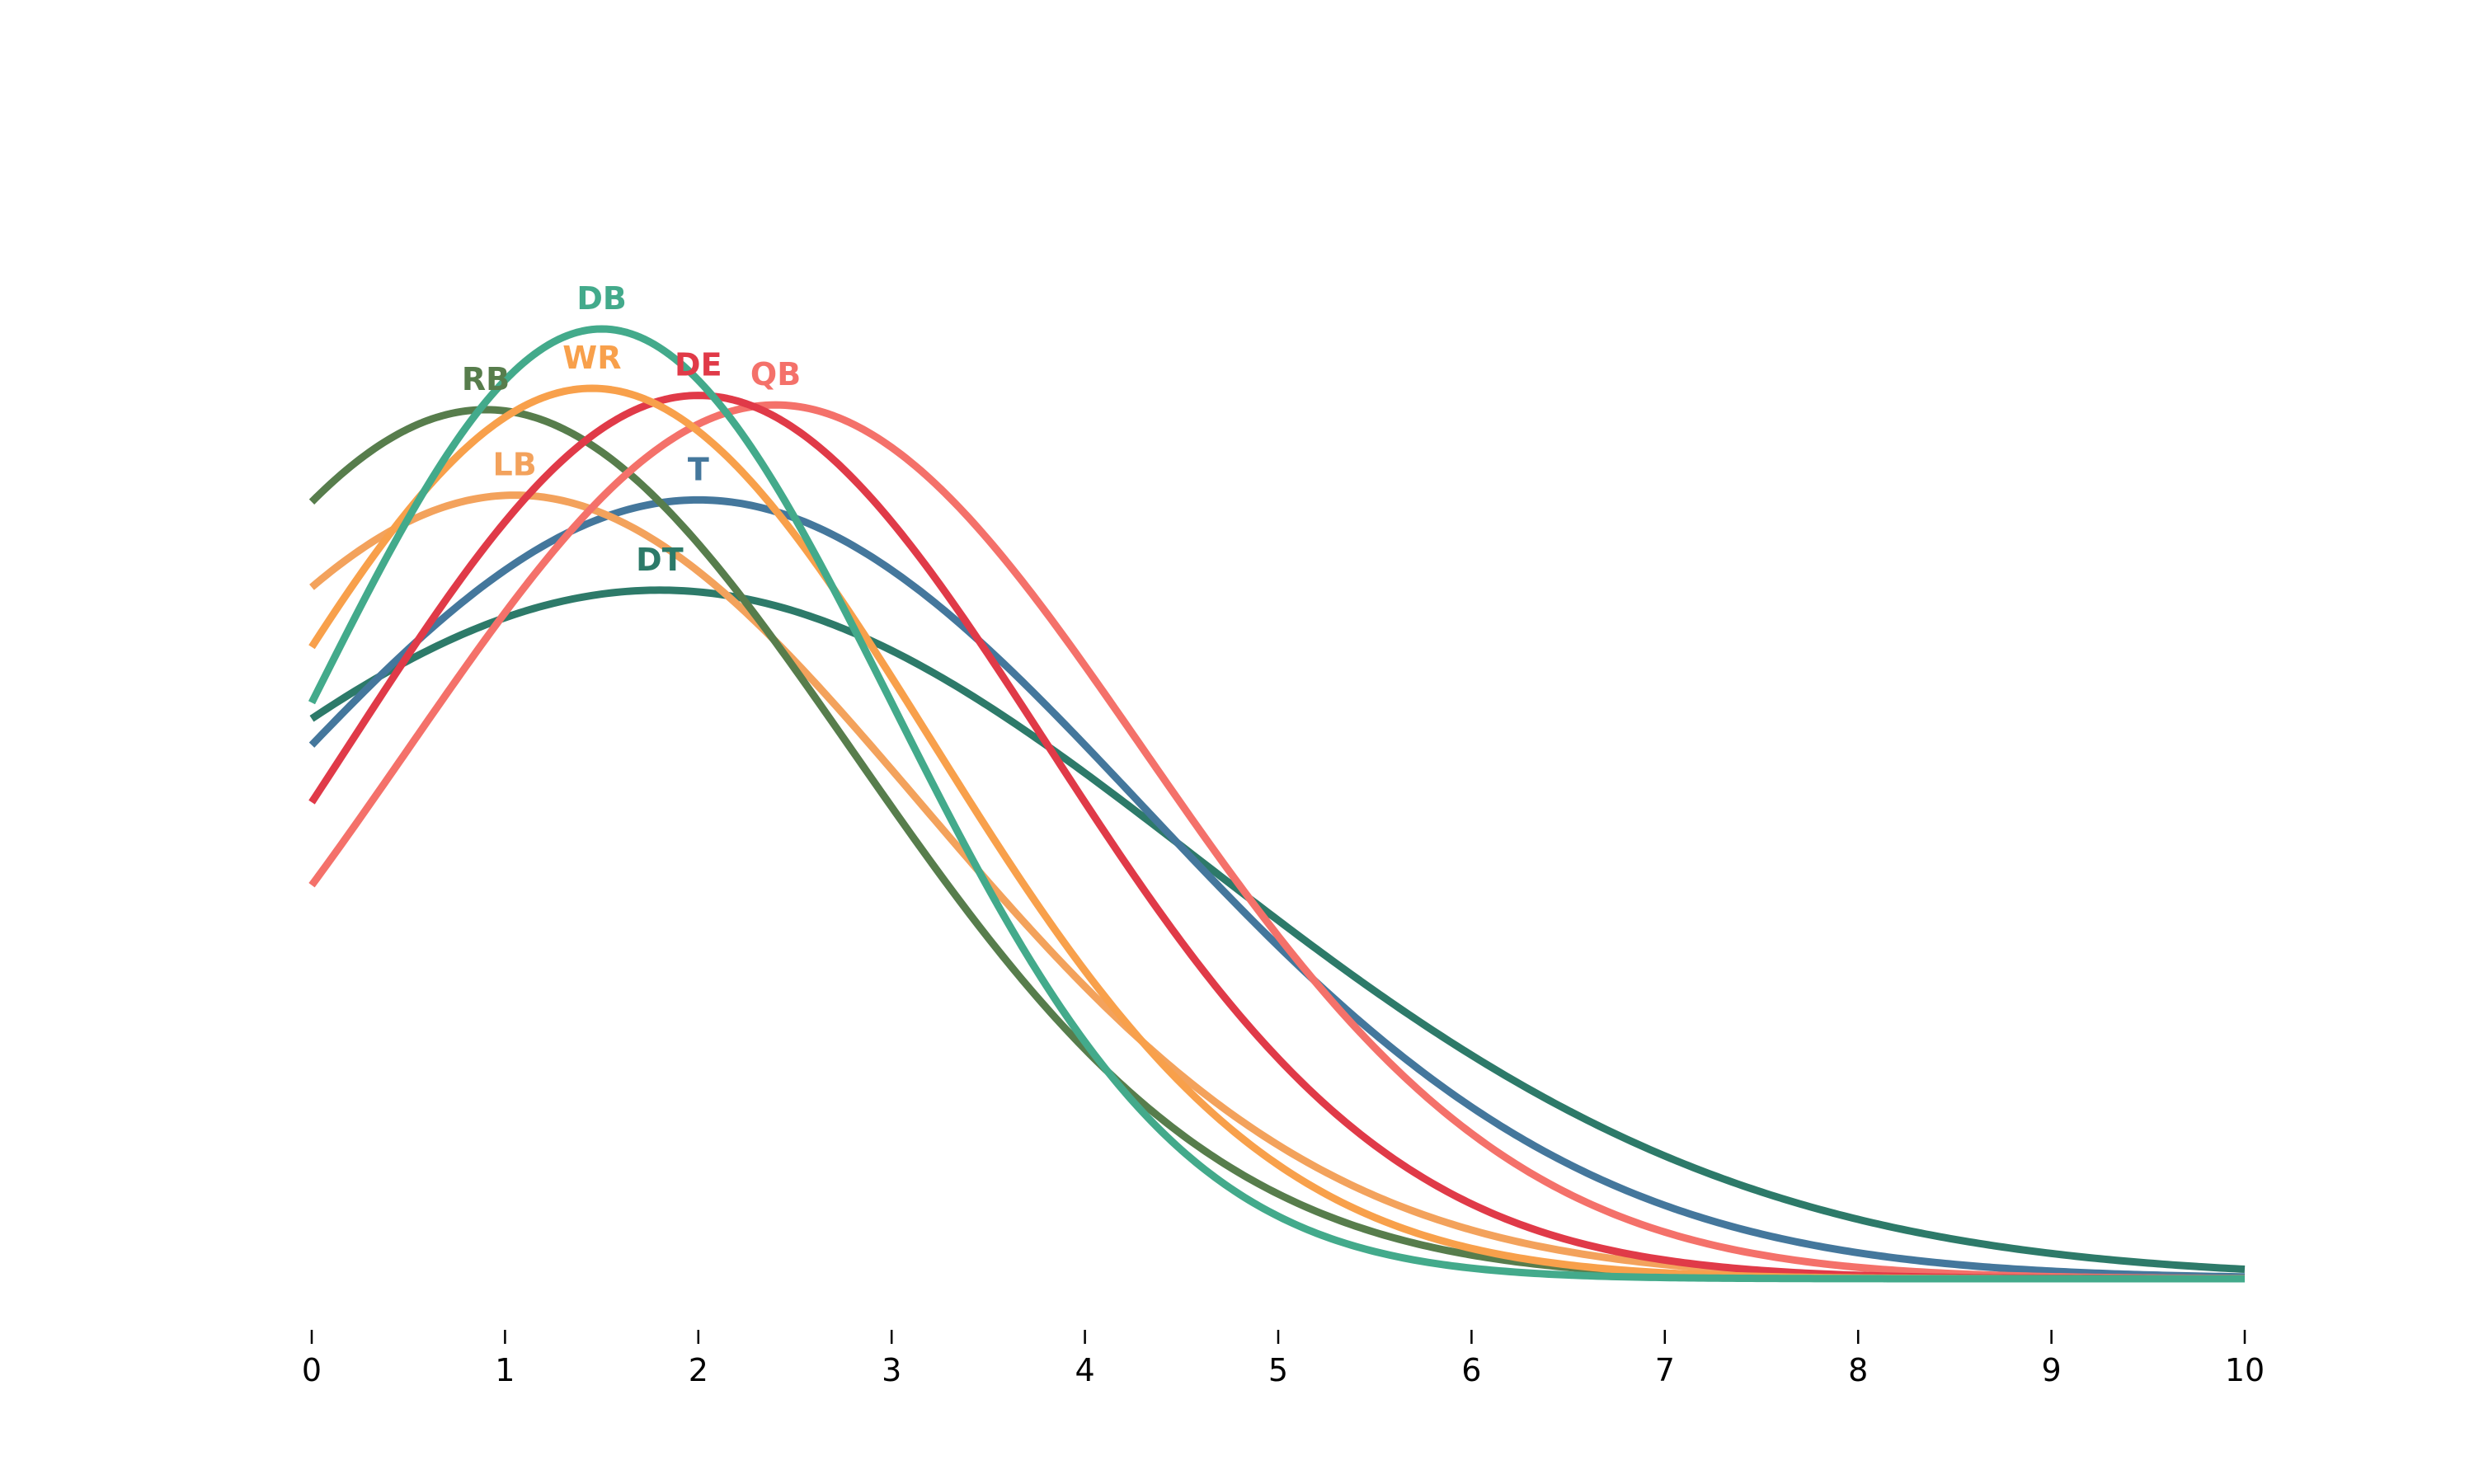  I want to click on series-label-db: DB, so click(601, 298).